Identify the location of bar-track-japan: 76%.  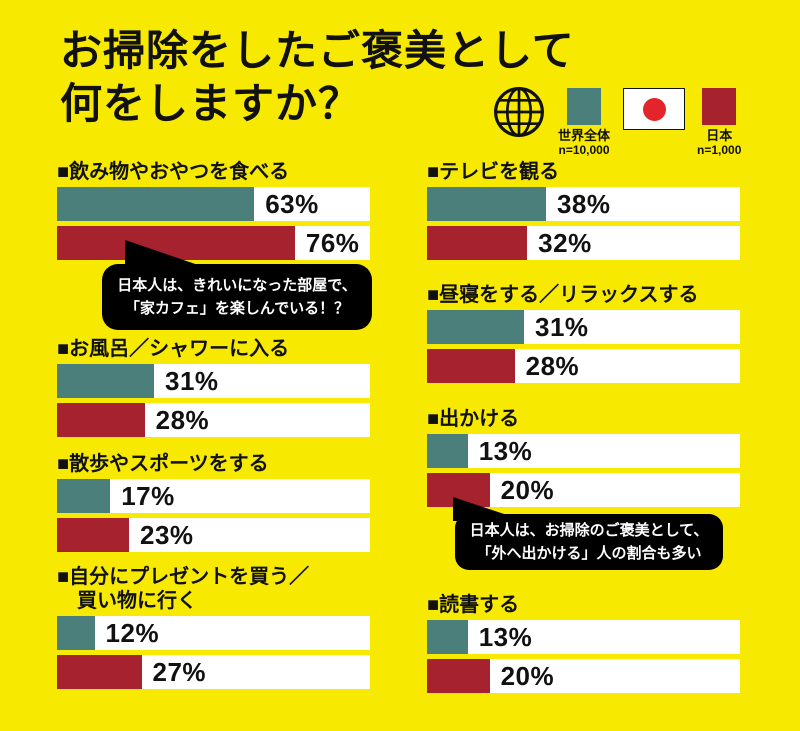
(213, 243).